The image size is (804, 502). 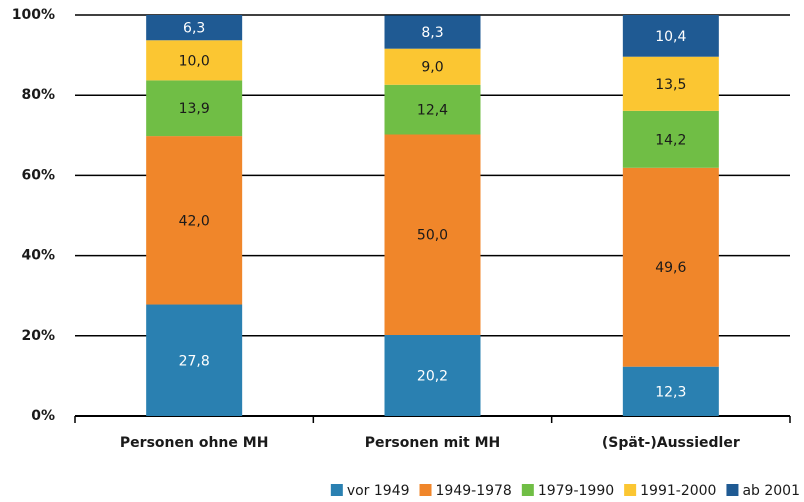 I want to click on value-label: 10,0, so click(x=194, y=61).